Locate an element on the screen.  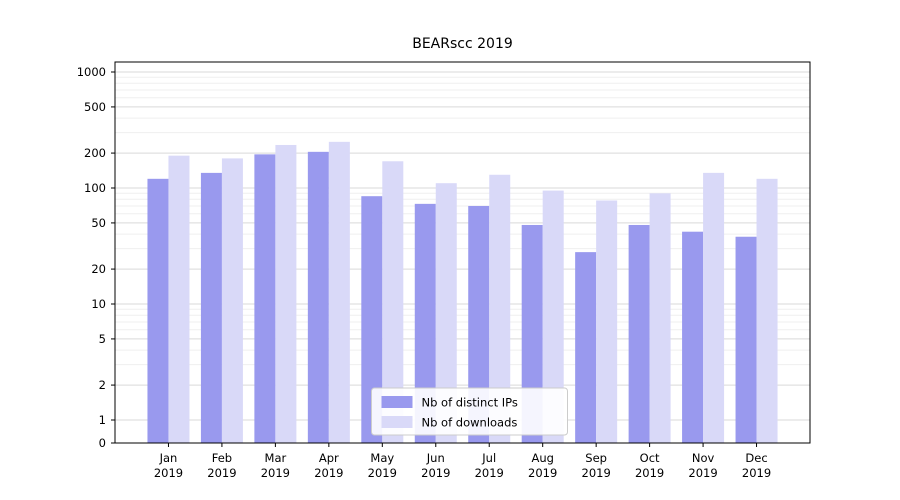
bar-downloads-oct is located at coordinates (660, 318).